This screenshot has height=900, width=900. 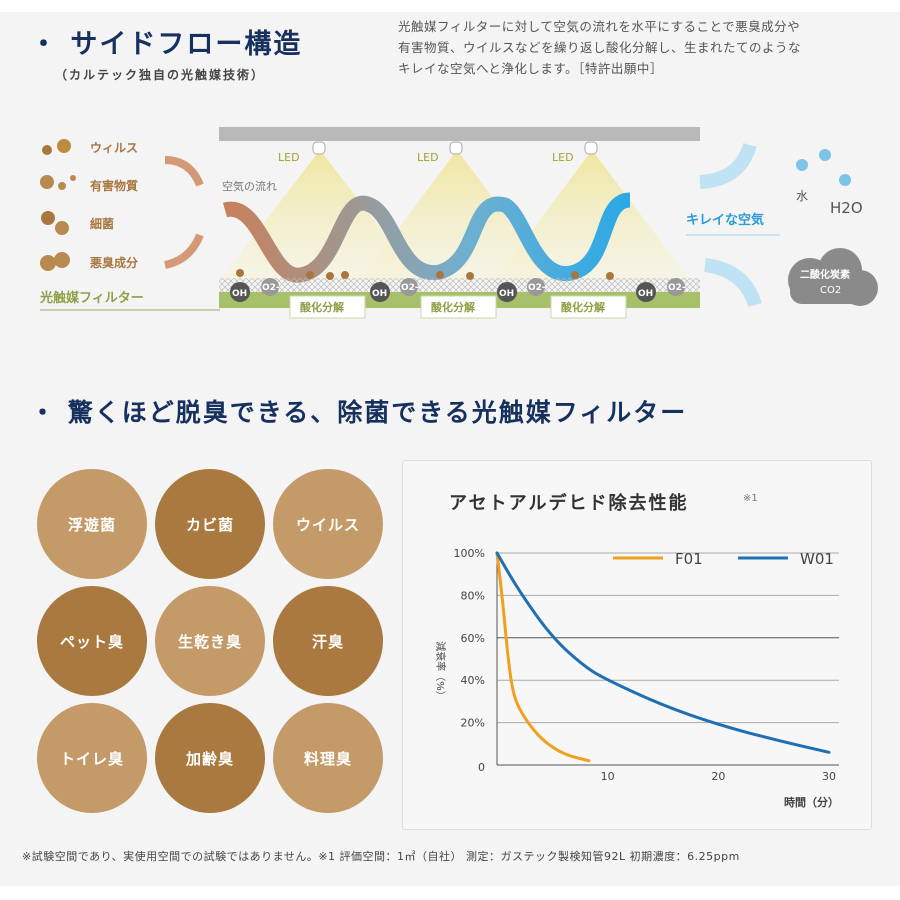 What do you see at coordinates (473, 723) in the screenshot?
I see `y-tick-label: 20%` at bounding box center [473, 723].